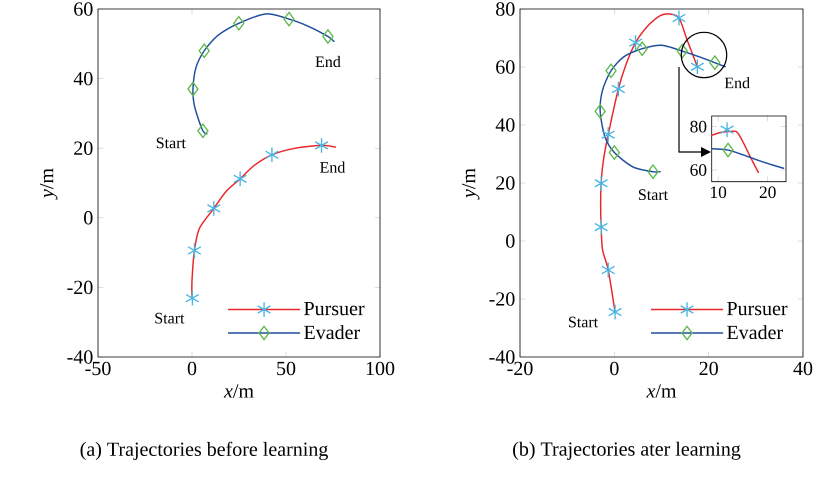 The width and height of the screenshot is (823, 480). What do you see at coordinates (204, 451) in the screenshot?
I see `text: (a) Trajectories before learning` at bounding box center [204, 451].